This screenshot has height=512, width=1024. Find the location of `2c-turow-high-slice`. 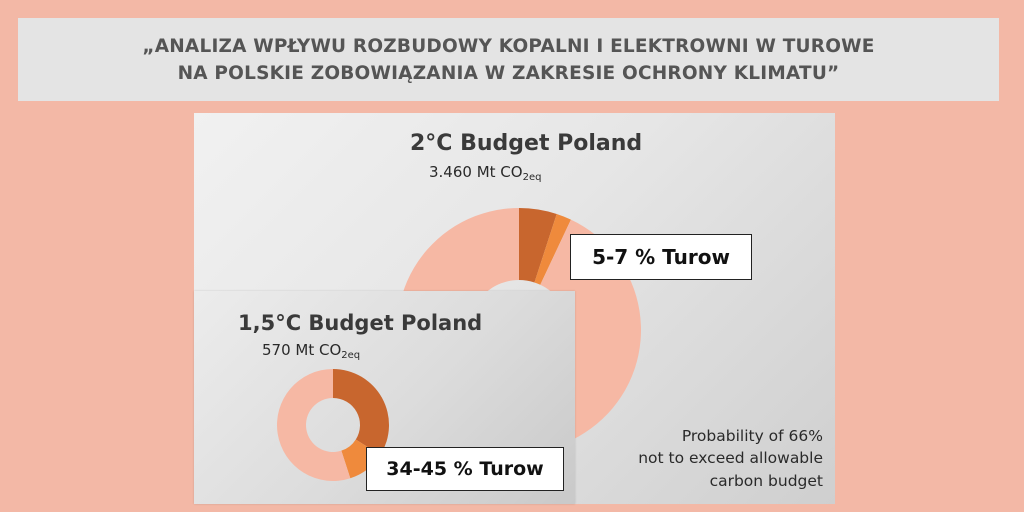

2c-turow-high-slice is located at coordinates (552, 249).